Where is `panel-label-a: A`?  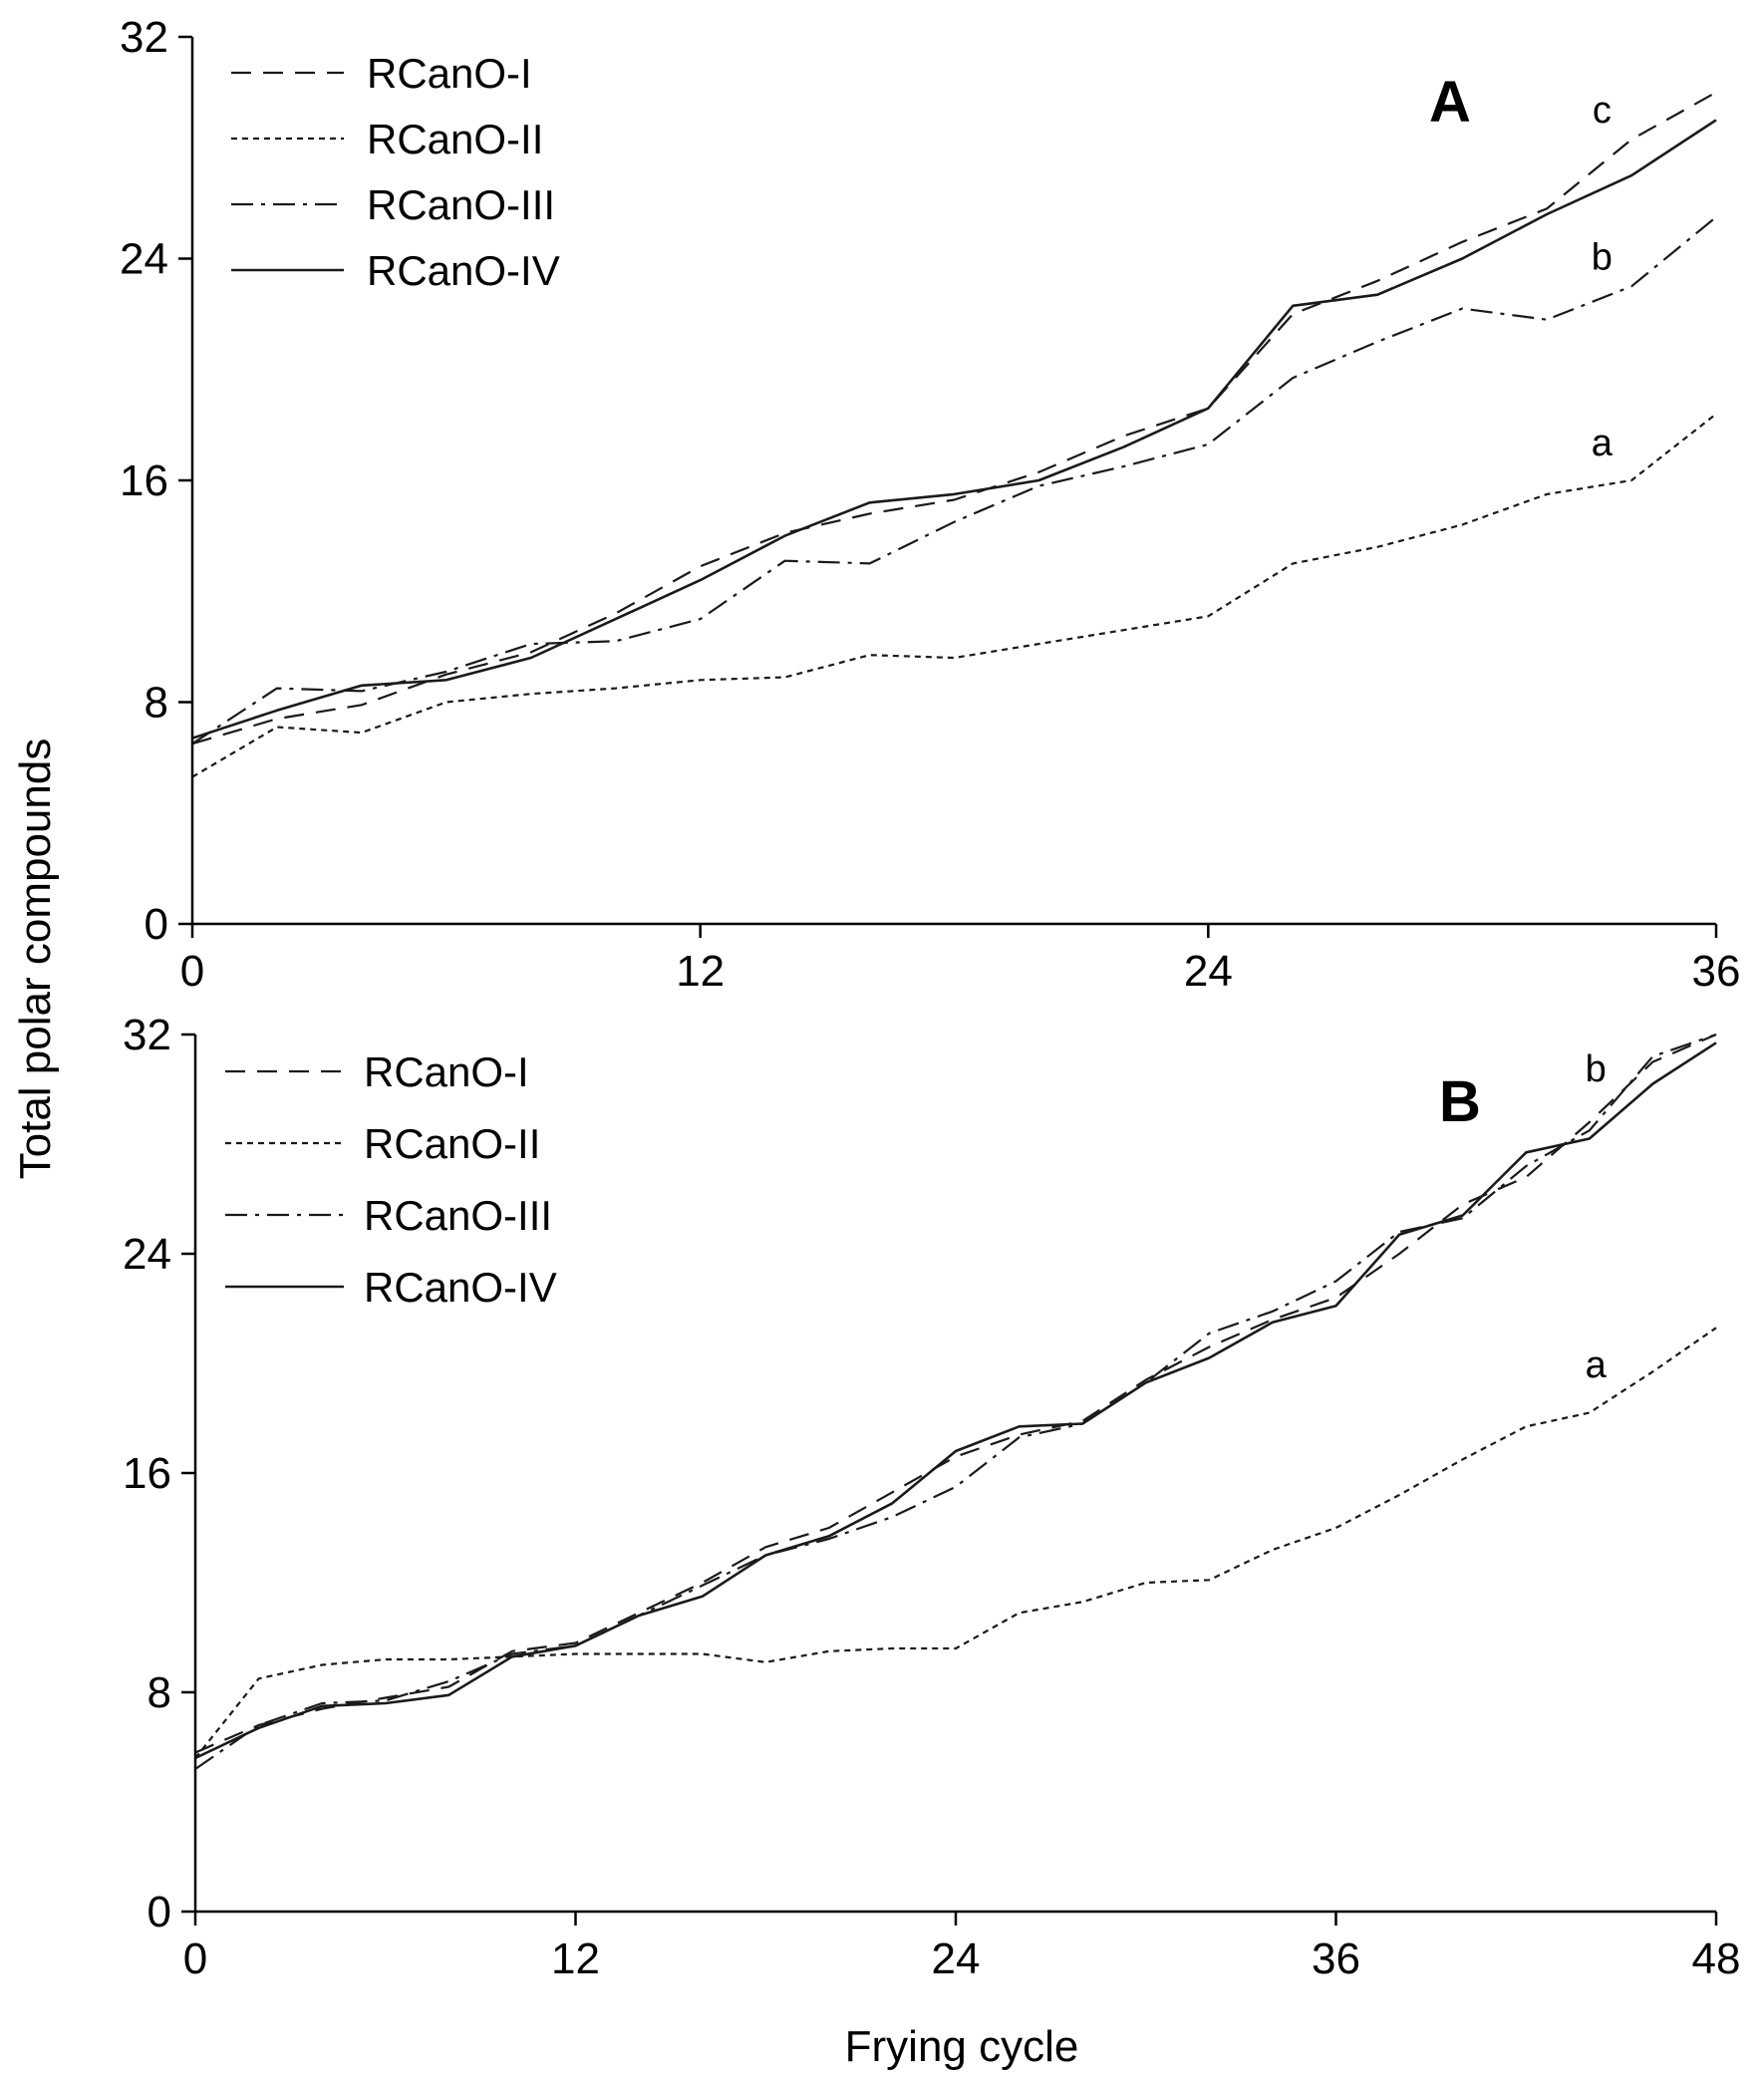
panel-label-a: A is located at coordinates (1450, 102).